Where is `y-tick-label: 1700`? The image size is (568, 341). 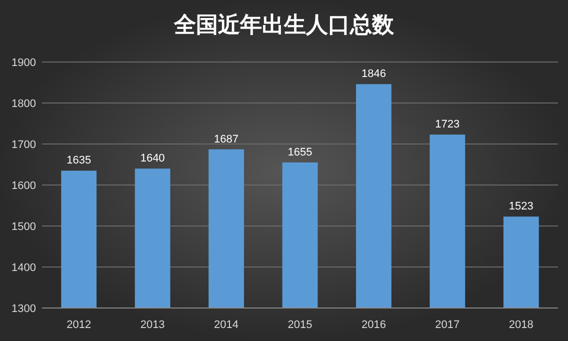
y-tick-label: 1700 is located at coordinates (24, 145).